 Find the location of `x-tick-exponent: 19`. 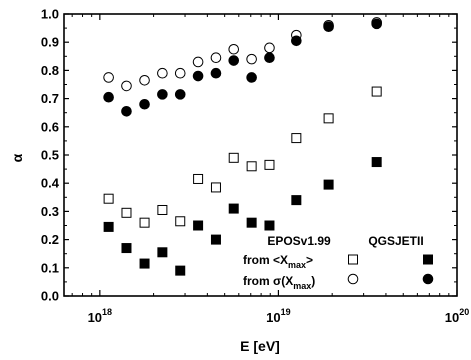

x-tick-exponent: 19 is located at coordinates (286, 312).